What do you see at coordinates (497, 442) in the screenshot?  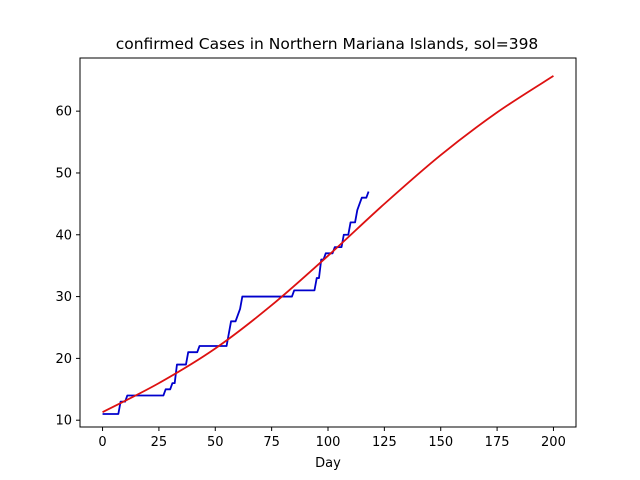 I see `x-tick-label: 175` at bounding box center [497, 442].